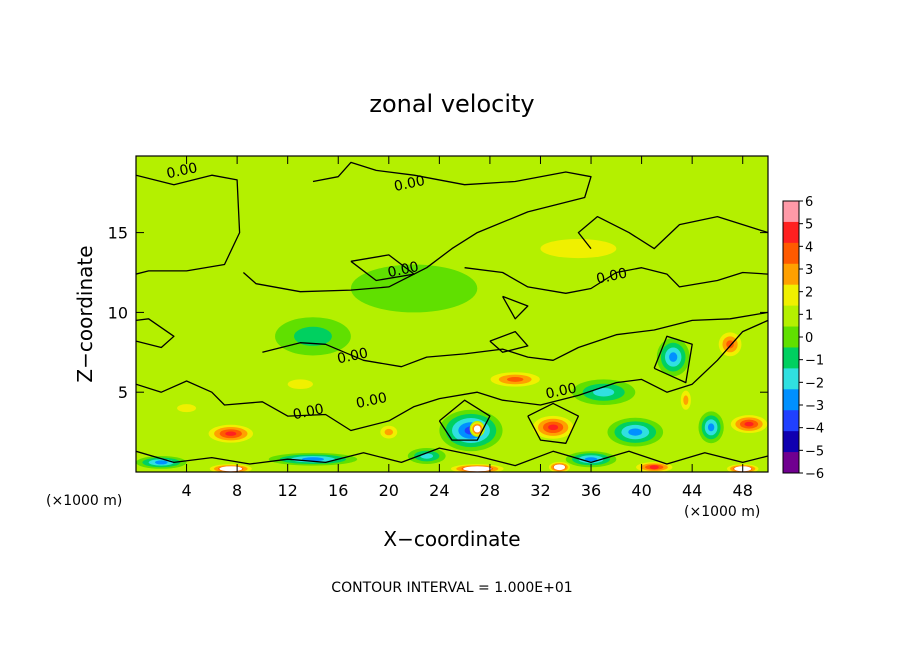 The height and width of the screenshot is (654, 904). What do you see at coordinates (809, 247) in the screenshot?
I see `colorbar-tick-label: 4` at bounding box center [809, 247].